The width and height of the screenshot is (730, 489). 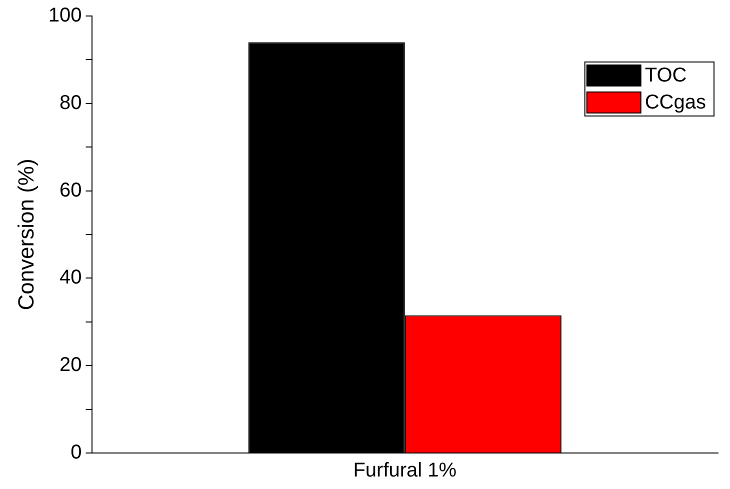 What do you see at coordinates (76, 453) in the screenshot?
I see `y-tick-label: 0` at bounding box center [76, 453].